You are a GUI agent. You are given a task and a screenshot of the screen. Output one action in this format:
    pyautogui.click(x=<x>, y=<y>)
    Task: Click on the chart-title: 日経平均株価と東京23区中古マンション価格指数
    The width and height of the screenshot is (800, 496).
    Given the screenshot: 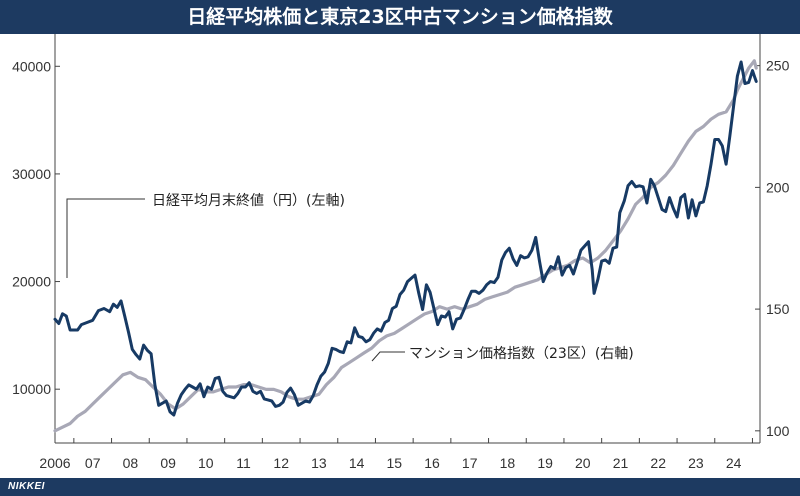 What is the action you would take?
    pyautogui.click(x=400, y=17)
    